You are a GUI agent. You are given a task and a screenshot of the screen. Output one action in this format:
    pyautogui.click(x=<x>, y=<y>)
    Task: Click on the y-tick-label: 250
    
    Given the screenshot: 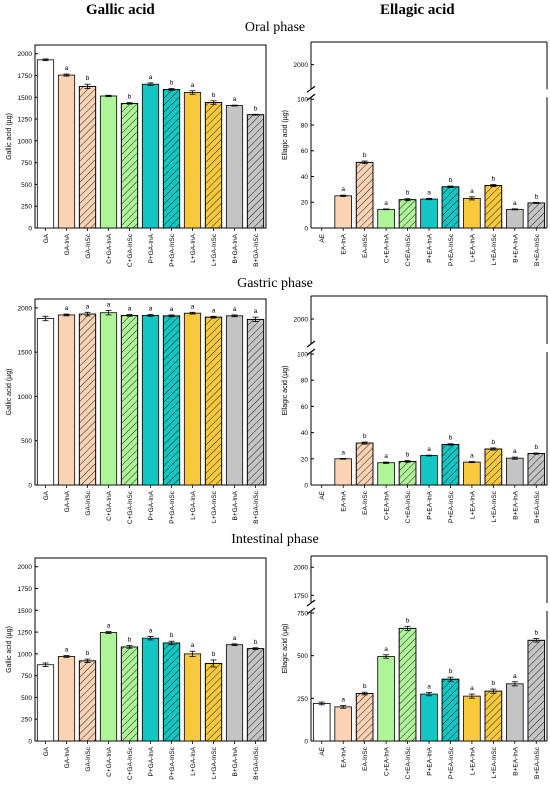 What is the action you would take?
    pyautogui.click(x=26, y=720)
    